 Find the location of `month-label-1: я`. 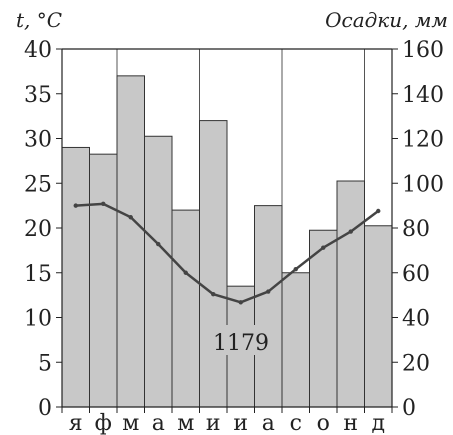

month-label-1: я is located at coordinates (76, 423).